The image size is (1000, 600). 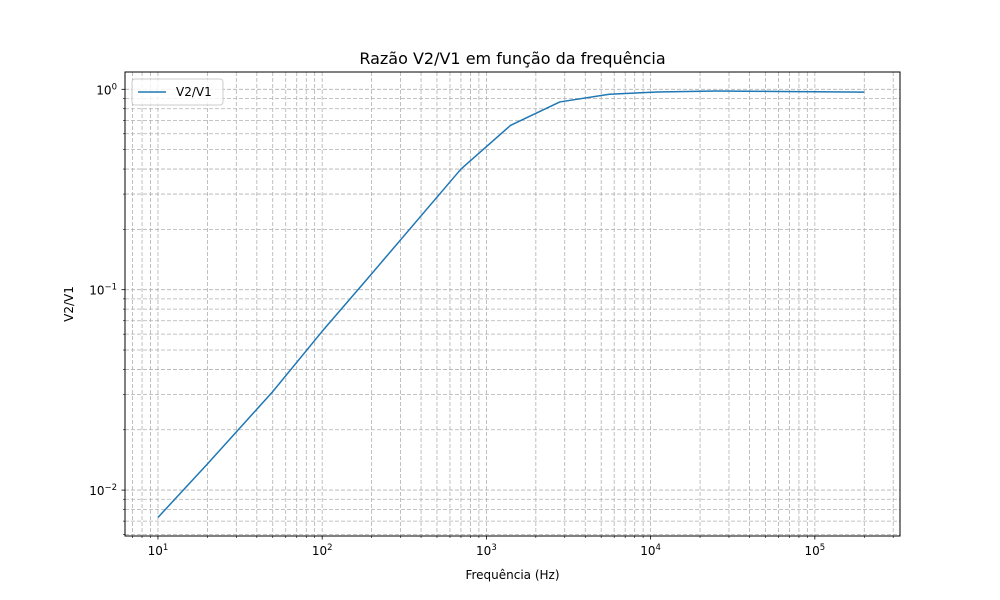 I want to click on x-tick-label: 105, so click(x=814, y=550).